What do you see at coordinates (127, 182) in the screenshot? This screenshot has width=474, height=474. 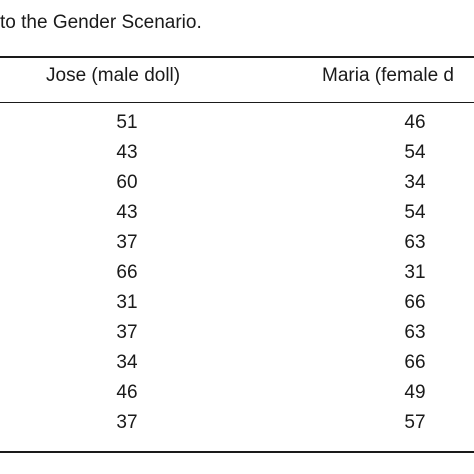 I see `table-cell: 60` at bounding box center [127, 182].